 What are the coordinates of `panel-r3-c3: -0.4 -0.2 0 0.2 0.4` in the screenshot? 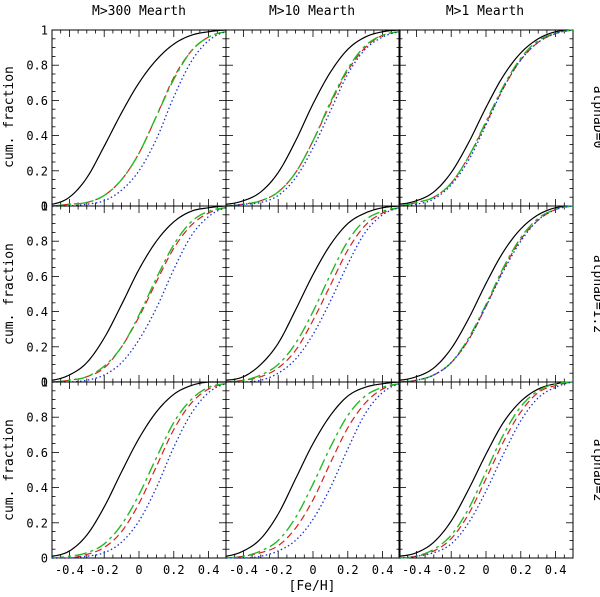 It's located at (486, 479).